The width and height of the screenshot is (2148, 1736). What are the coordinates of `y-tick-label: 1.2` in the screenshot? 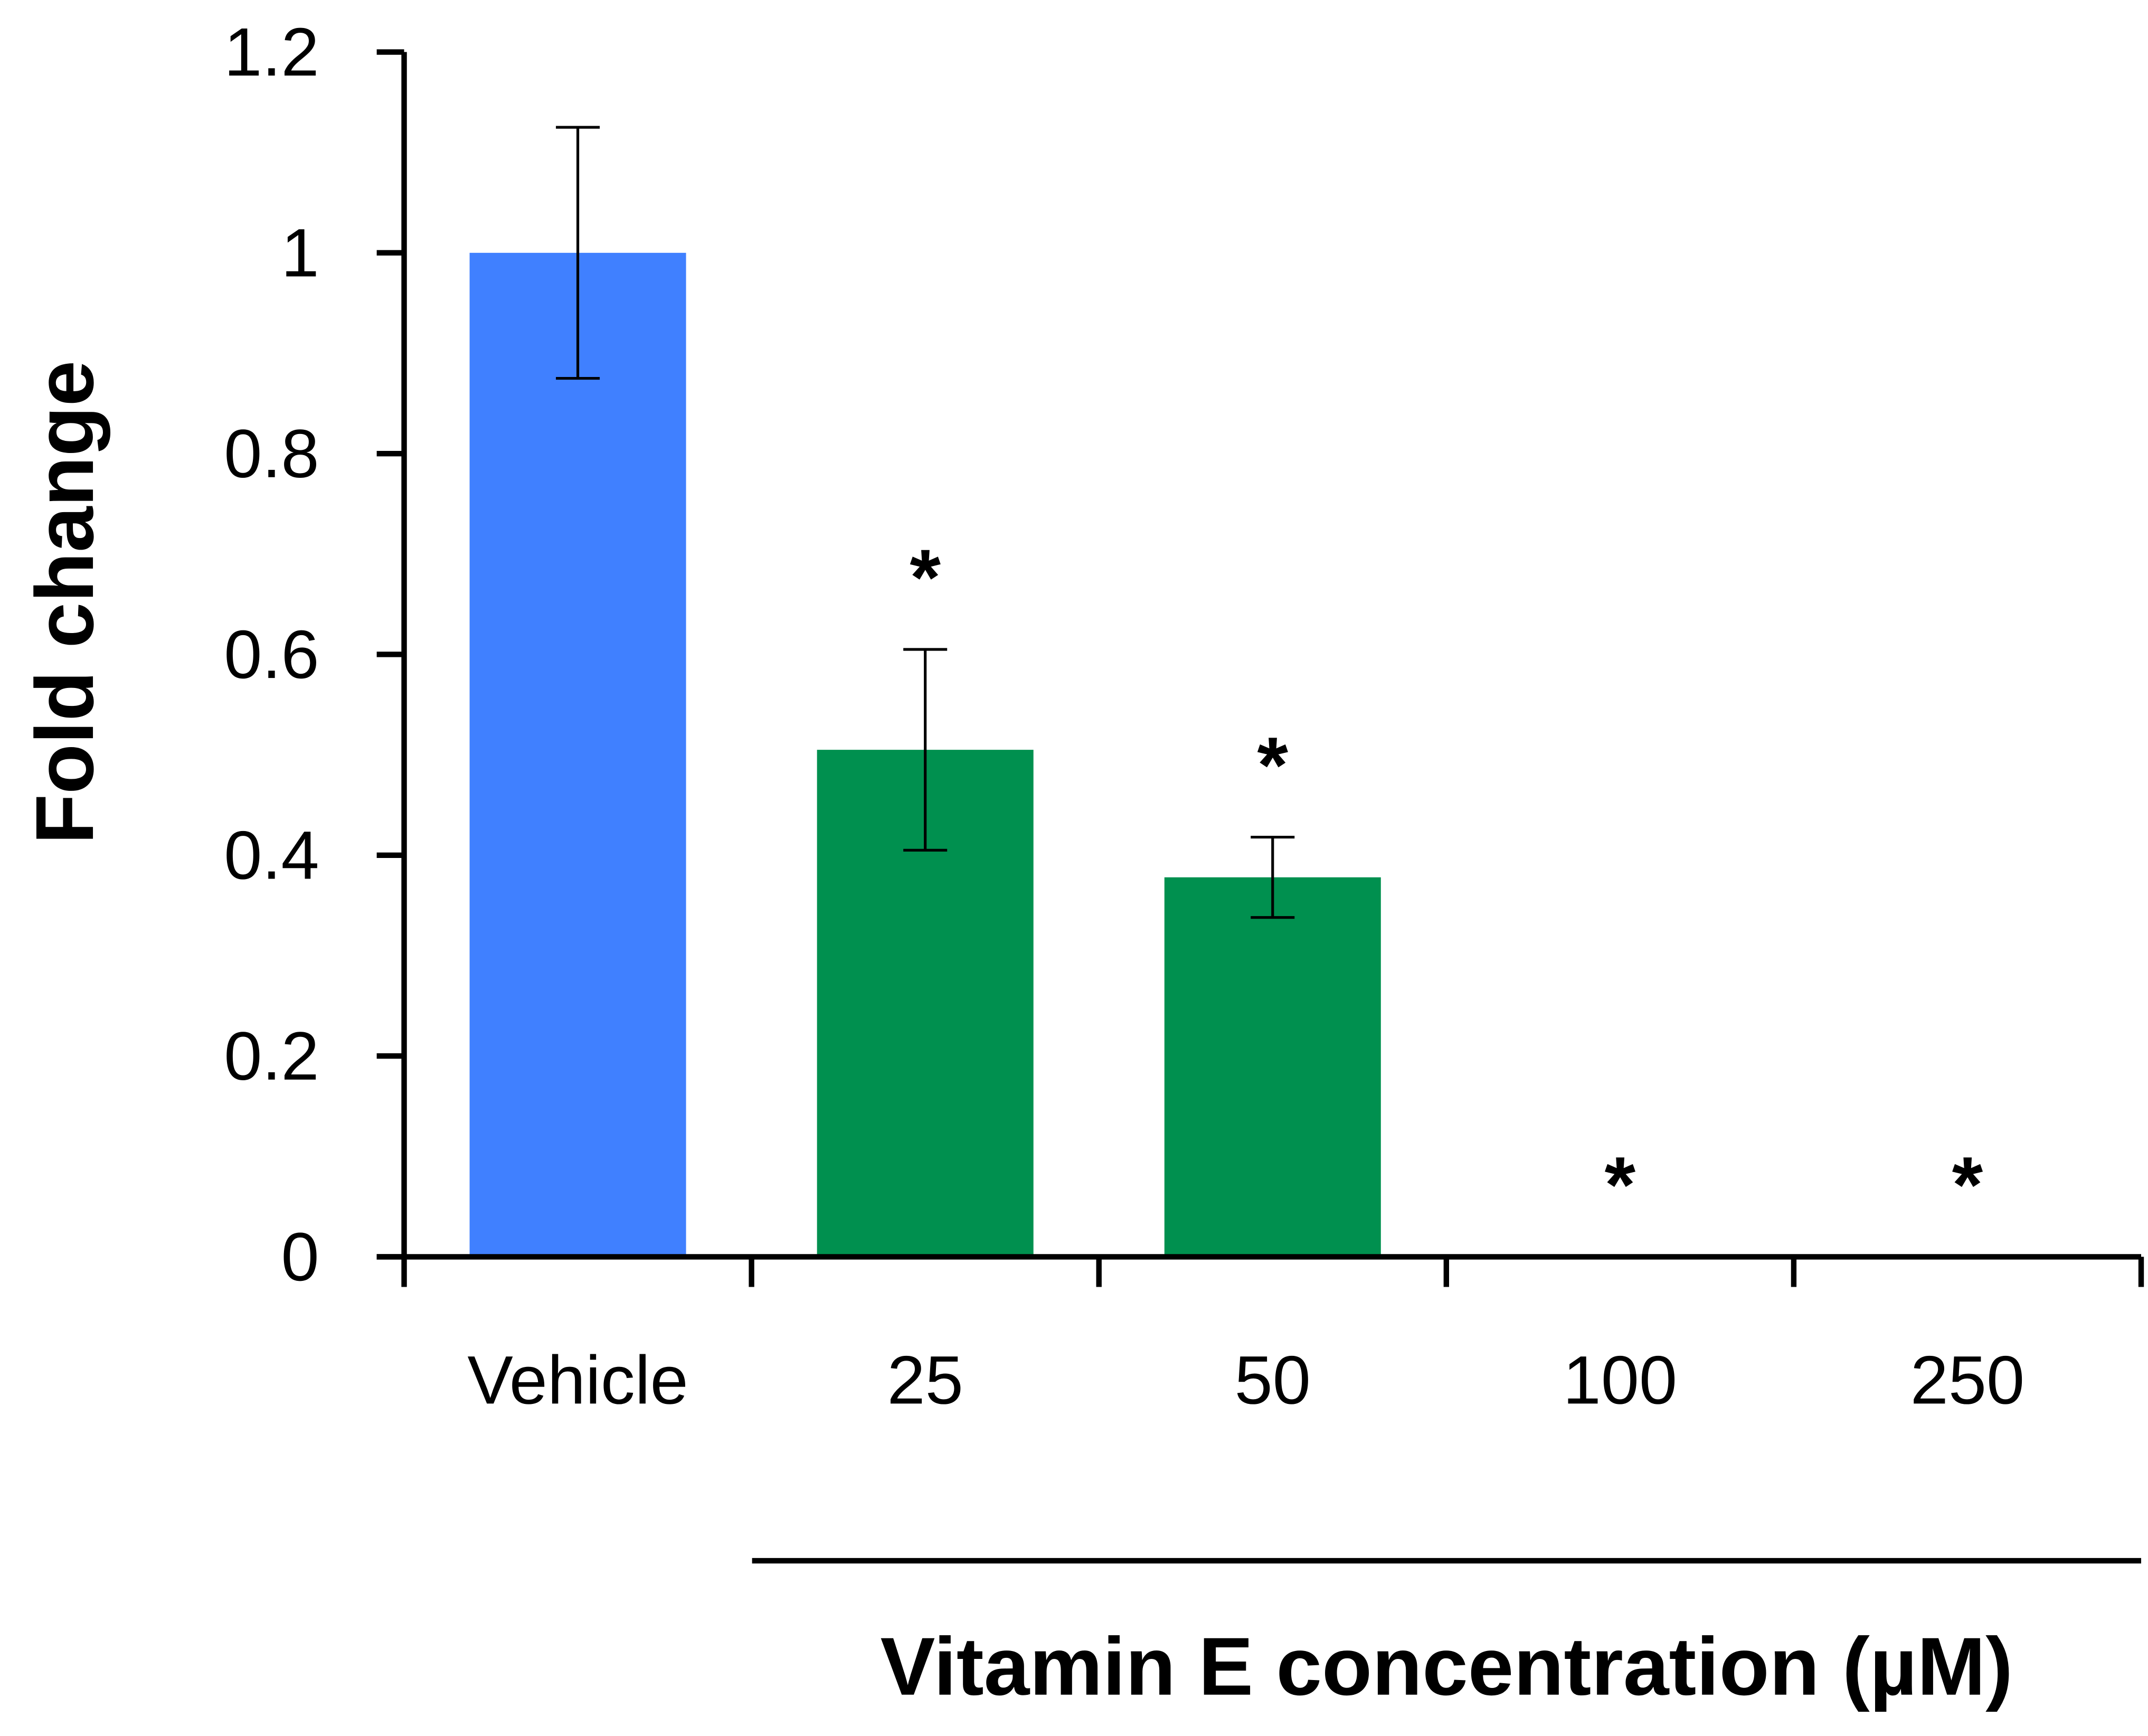 It's located at (272, 52).